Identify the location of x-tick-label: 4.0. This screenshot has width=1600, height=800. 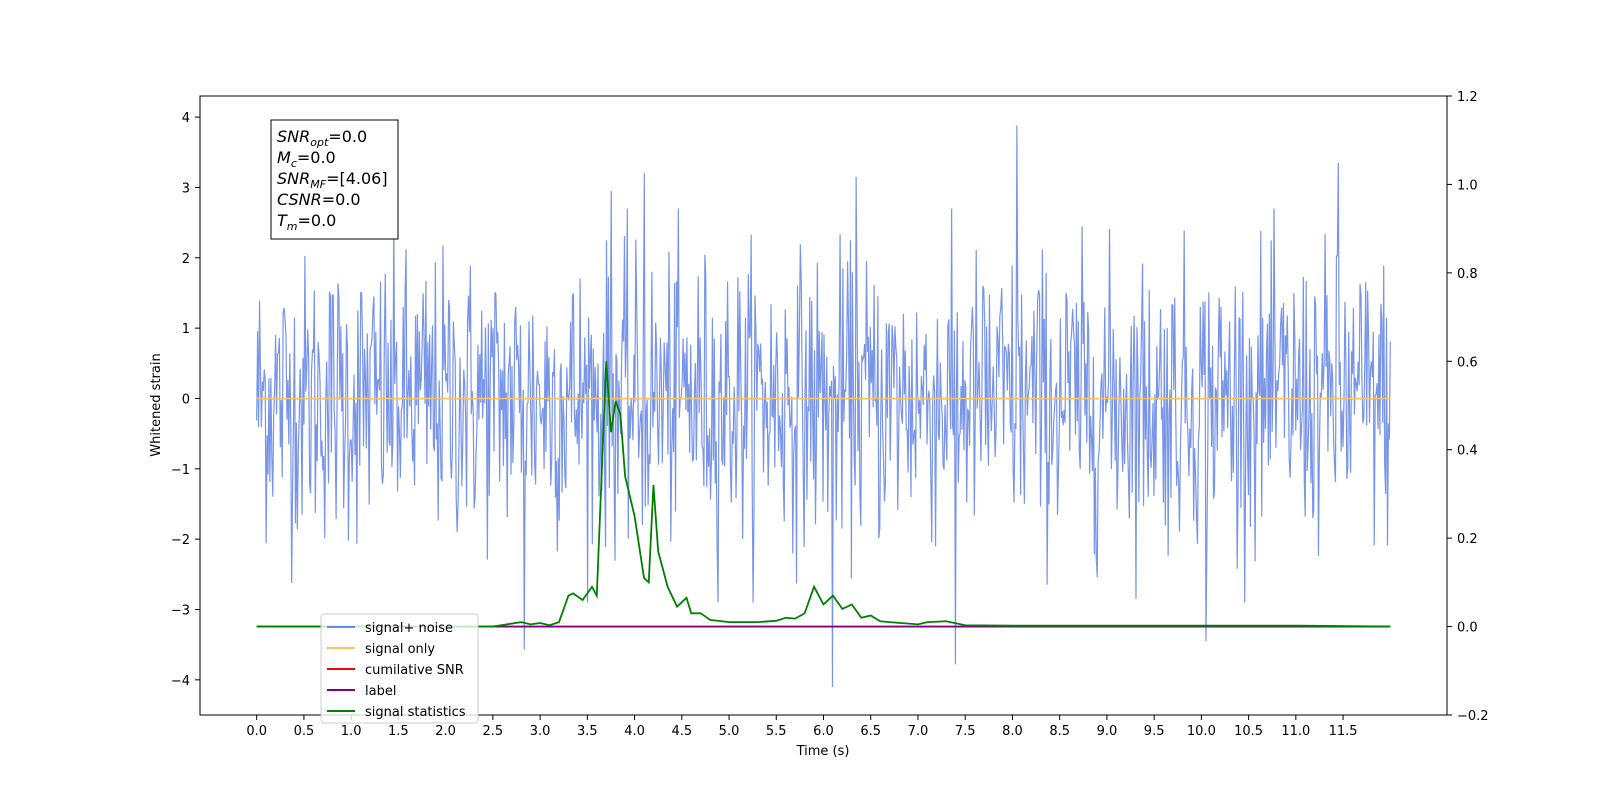
(634, 731).